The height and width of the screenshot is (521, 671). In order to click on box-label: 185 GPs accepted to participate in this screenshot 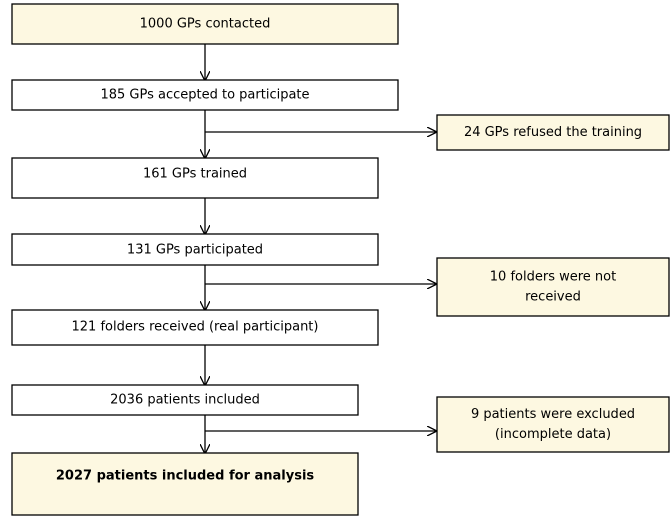, I will do `click(204, 95)`.